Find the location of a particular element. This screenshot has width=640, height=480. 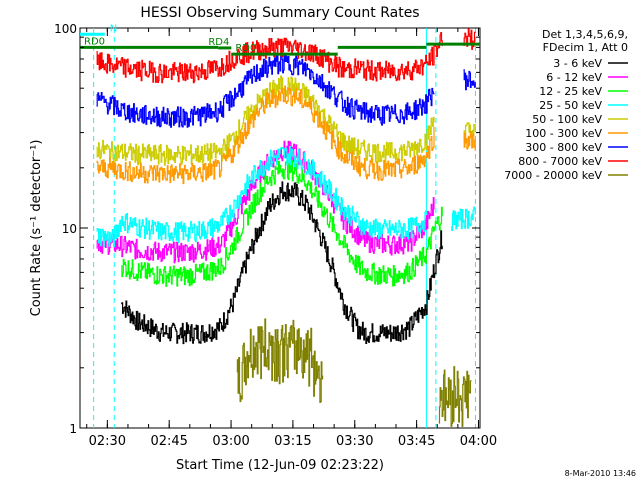

legend-entry-label: 7000 - 20000 keV is located at coordinates (553, 175).